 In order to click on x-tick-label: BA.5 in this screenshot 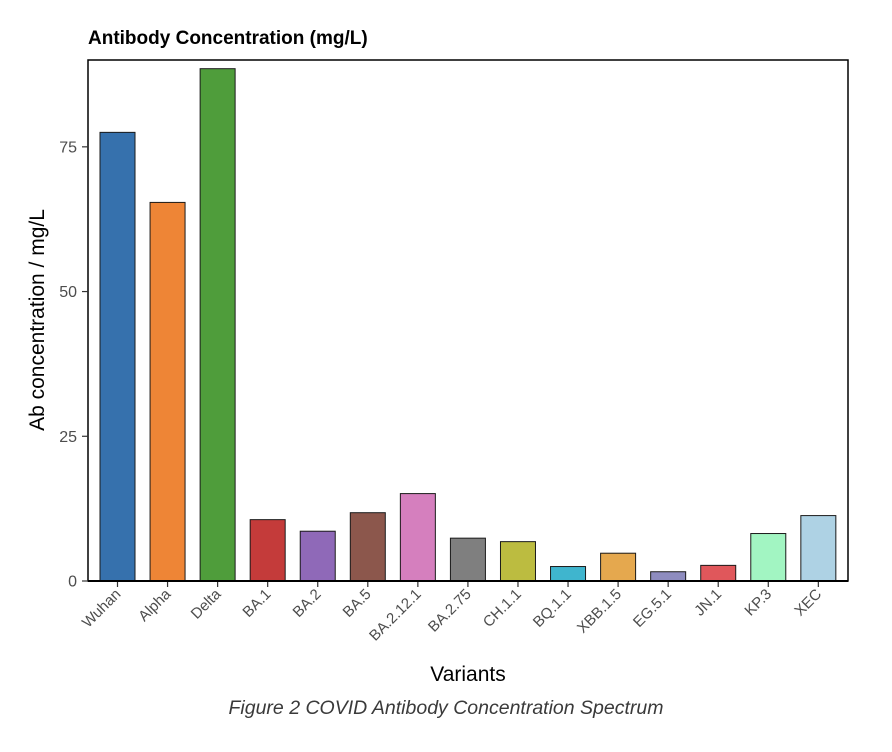, I will do `click(357, 603)`.